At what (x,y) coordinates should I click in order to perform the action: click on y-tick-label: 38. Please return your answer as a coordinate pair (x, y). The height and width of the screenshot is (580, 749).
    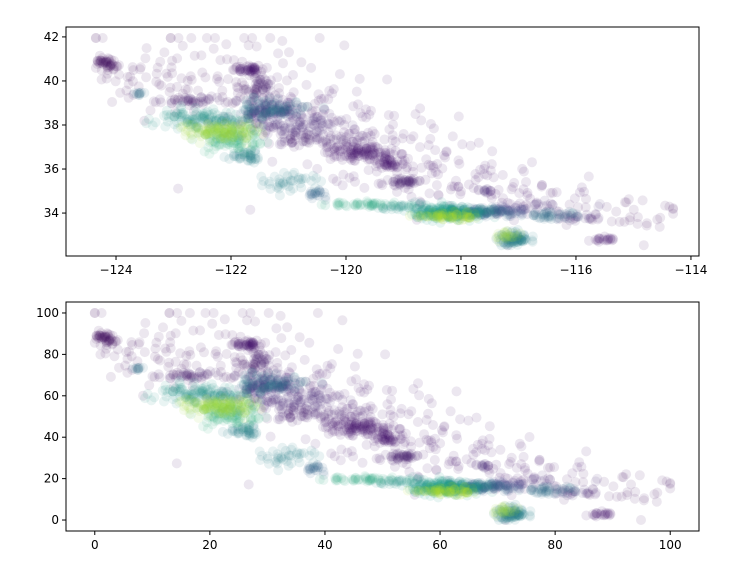
    Looking at the image, I should click on (51, 125).